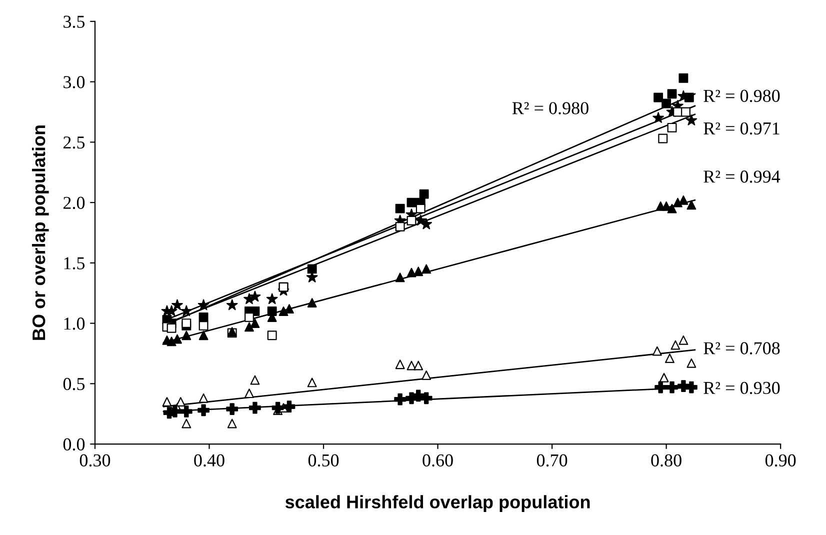  What do you see at coordinates (780, 460) in the screenshot?
I see `x-tick-label: 0.90` at bounding box center [780, 460].